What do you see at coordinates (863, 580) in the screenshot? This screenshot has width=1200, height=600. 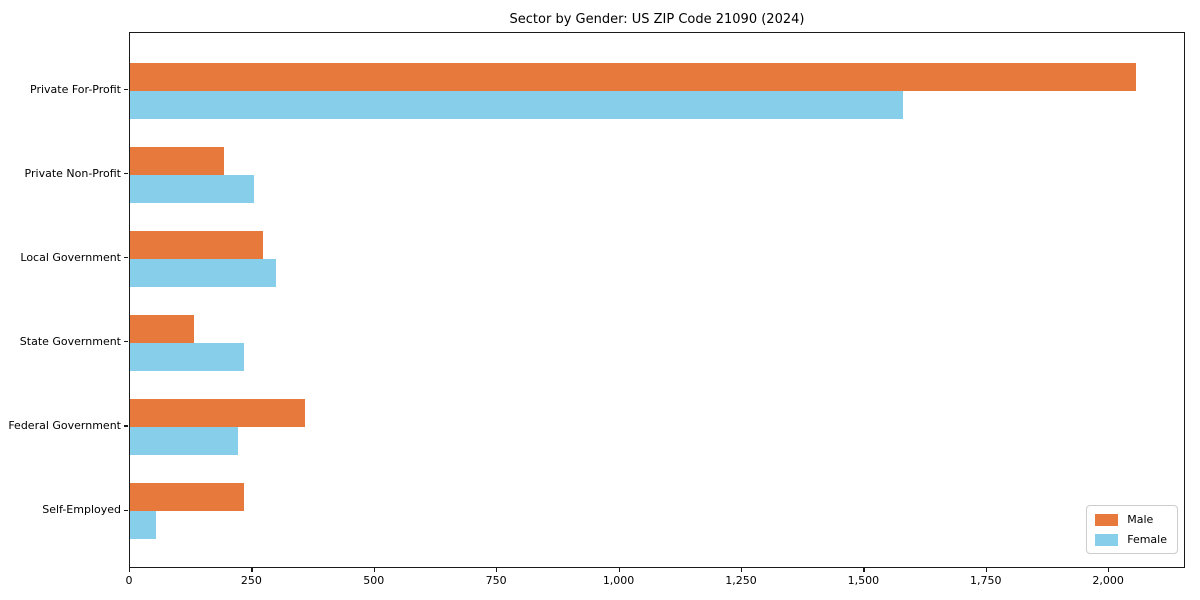 I see `x-tick-label-6: 1,500` at bounding box center [863, 580].